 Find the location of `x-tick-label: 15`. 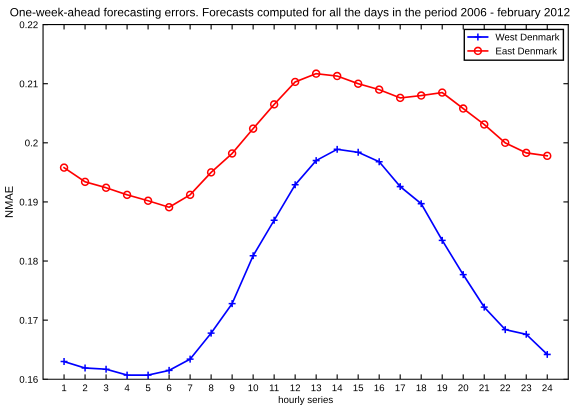

x-tick-label: 15 is located at coordinates (359, 388).